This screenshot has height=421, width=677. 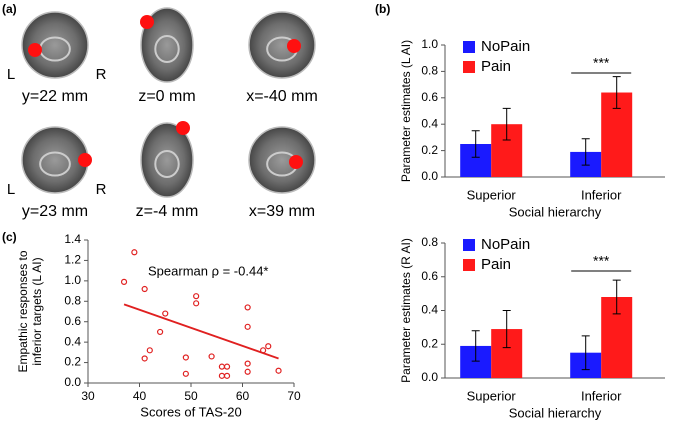 What do you see at coordinates (9, 9) in the screenshot?
I see `panel-label: (a)` at bounding box center [9, 9].